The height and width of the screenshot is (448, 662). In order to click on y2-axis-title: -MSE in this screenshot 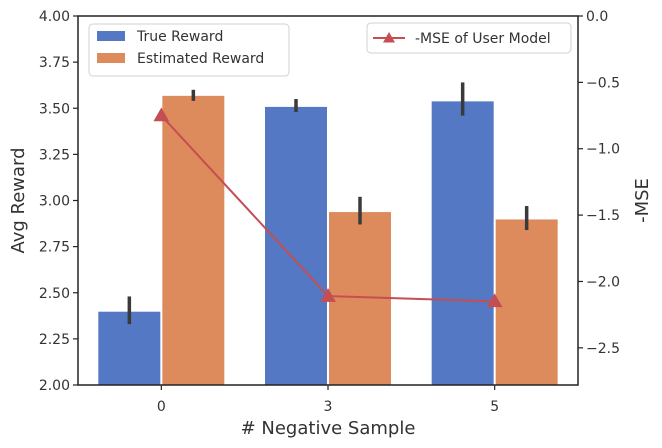, I will do `click(642, 200)`.